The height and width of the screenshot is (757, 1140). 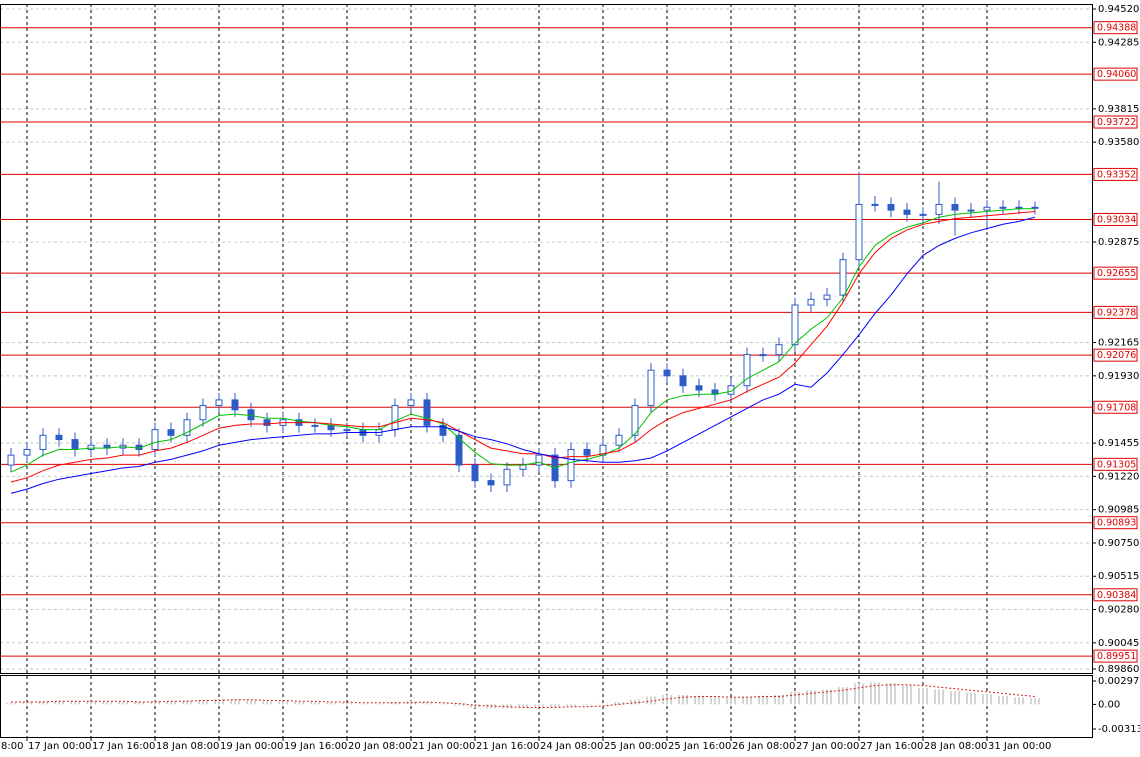 What do you see at coordinates (1109, 704) in the screenshot?
I see `osc-y-tick-label: 0.00` at bounding box center [1109, 704].